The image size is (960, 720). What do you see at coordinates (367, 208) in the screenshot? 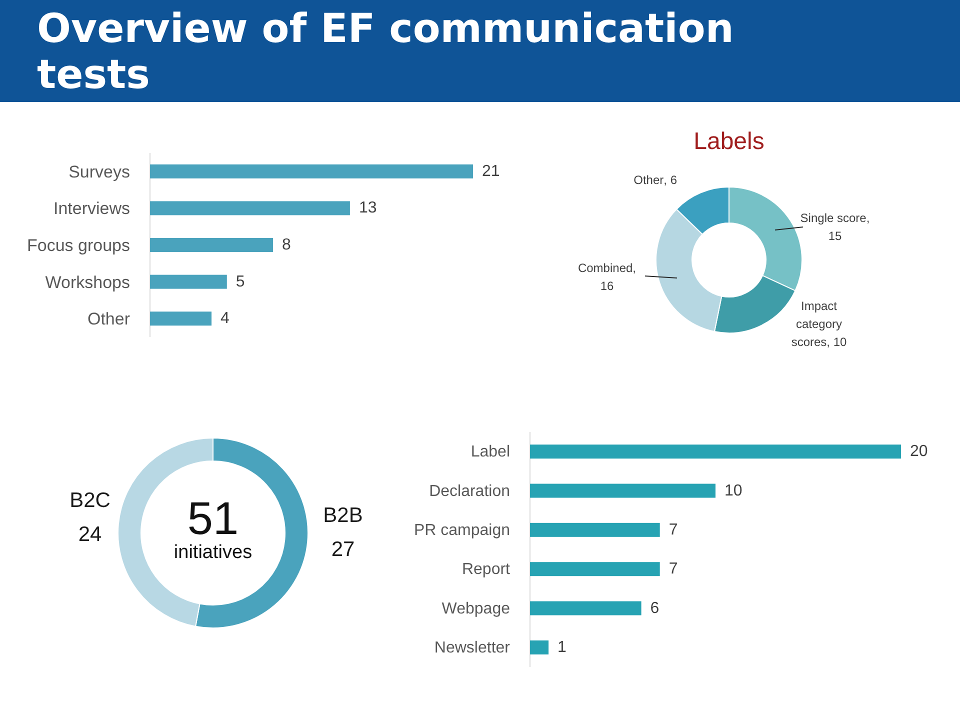
I see `data-label: 13` at bounding box center [367, 208].